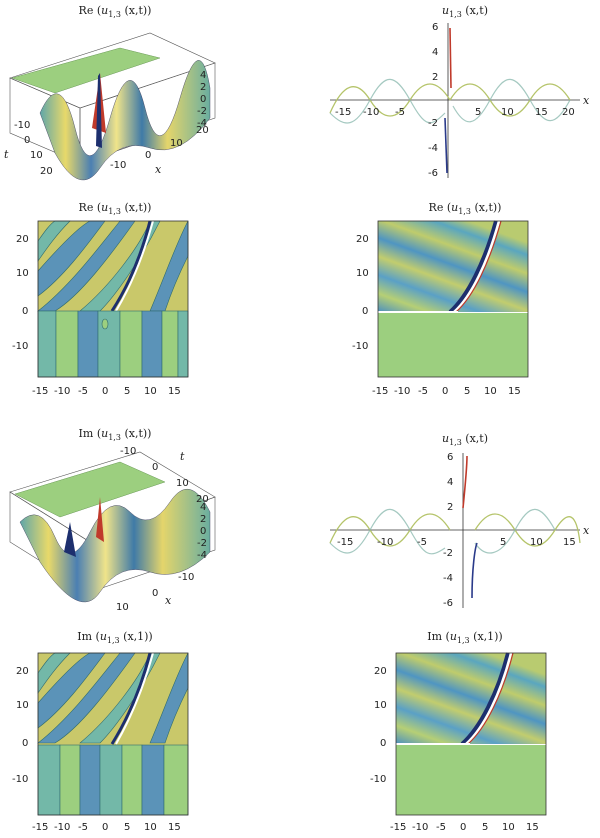 This screenshot has width=600, height=838. Describe the element at coordinates (203, 99) in the screenshot. I see `panel-a-z-tick: 0` at that location.